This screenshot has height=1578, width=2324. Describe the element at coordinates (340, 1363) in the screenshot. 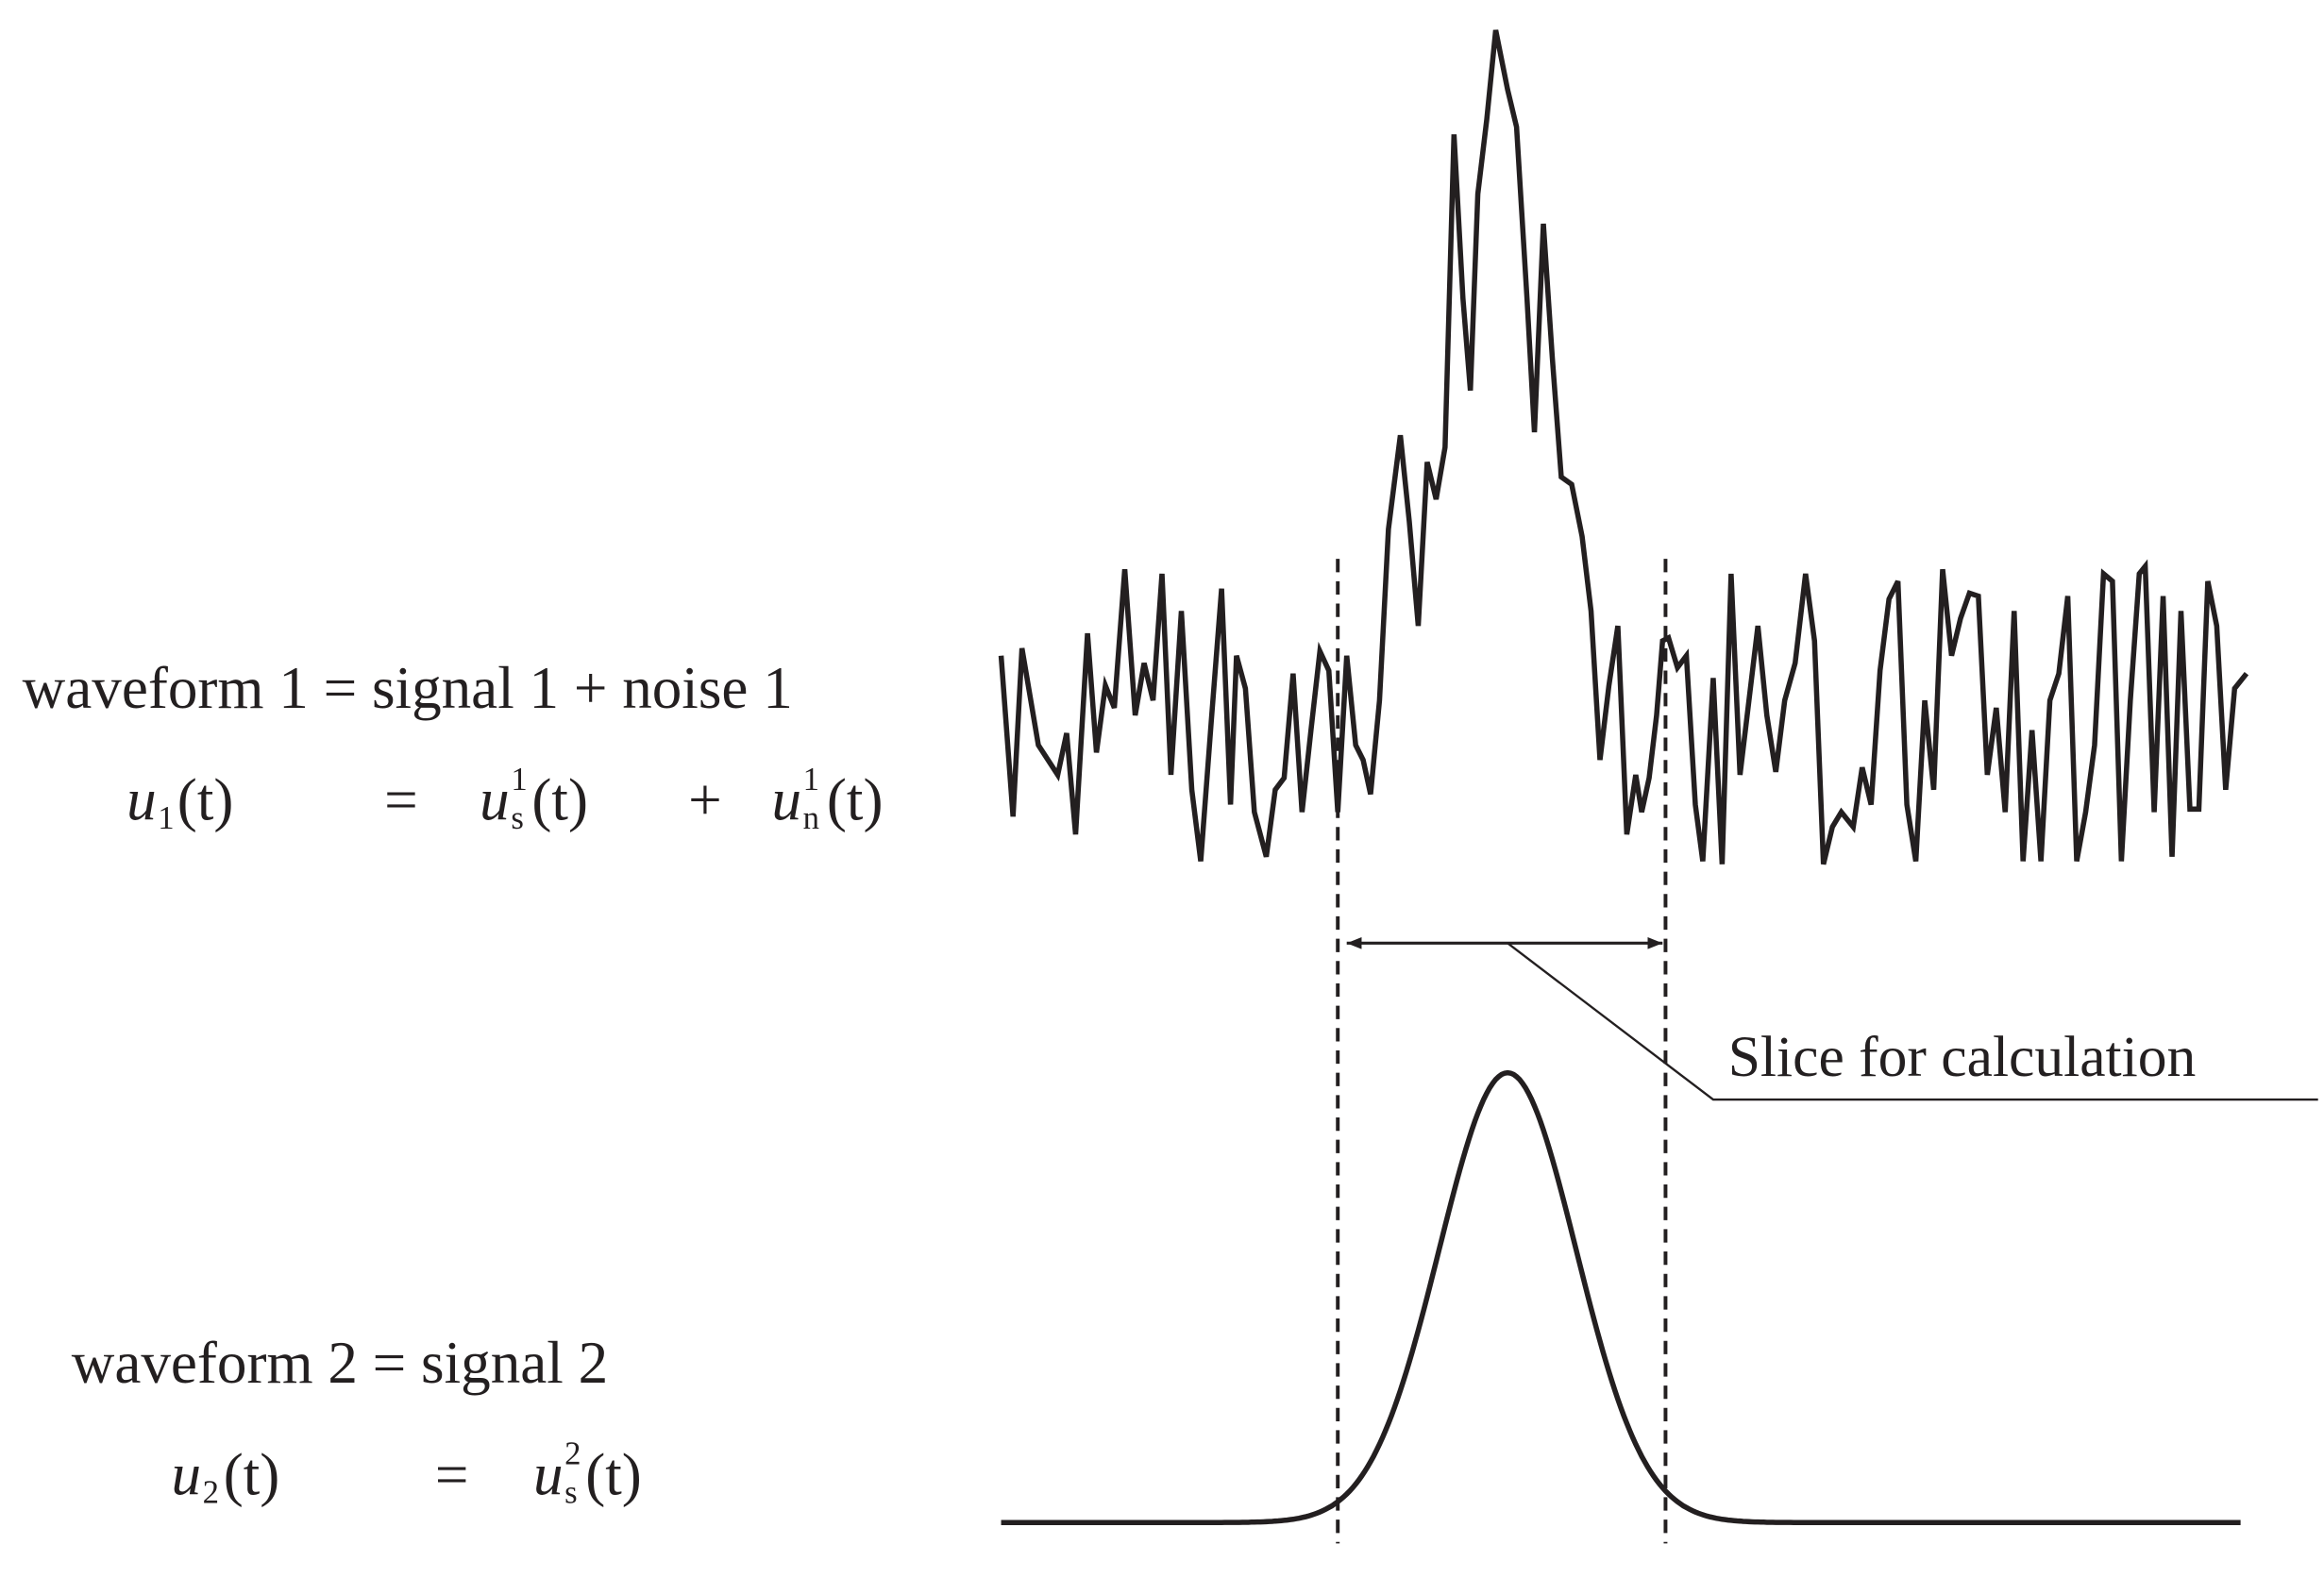

I see `waveform-label: waveform 2 = signal 2` at that location.